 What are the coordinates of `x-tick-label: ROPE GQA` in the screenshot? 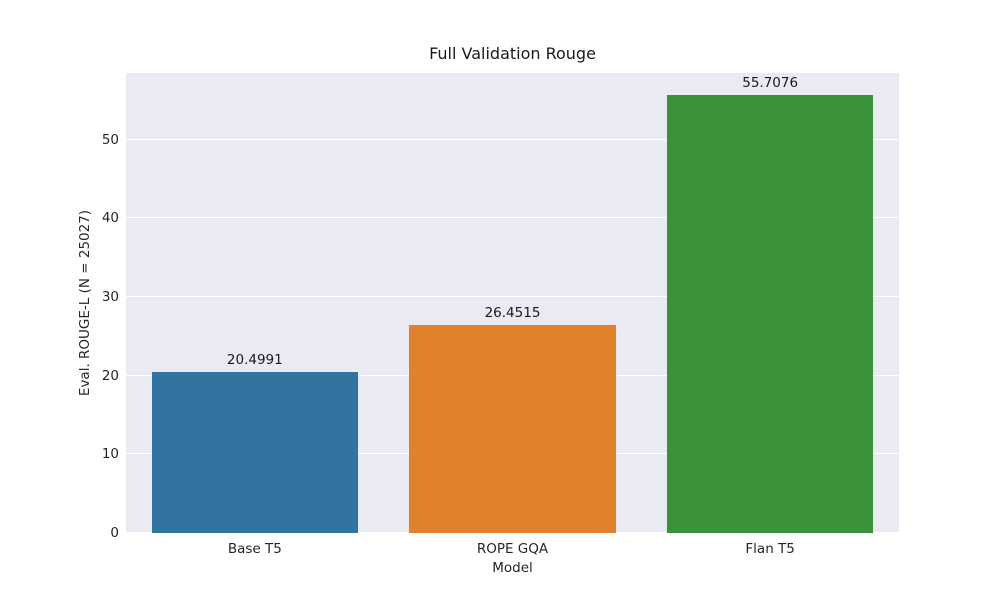 It's located at (512, 549).